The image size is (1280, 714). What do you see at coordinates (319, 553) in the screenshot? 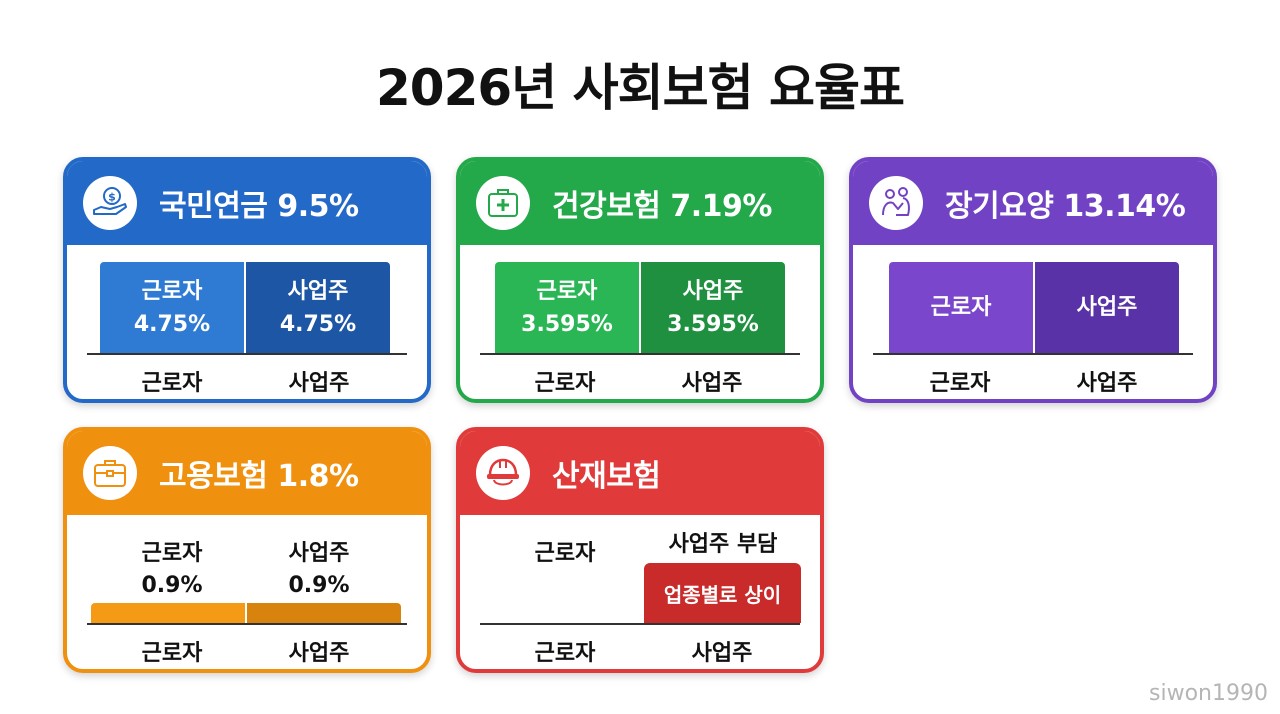
I see `employer-label: 사업주` at bounding box center [319, 553].